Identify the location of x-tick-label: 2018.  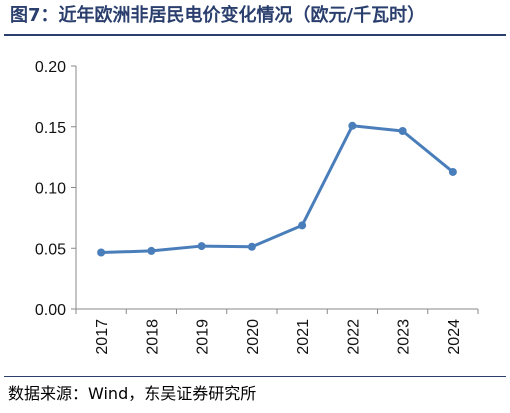
(152, 337).